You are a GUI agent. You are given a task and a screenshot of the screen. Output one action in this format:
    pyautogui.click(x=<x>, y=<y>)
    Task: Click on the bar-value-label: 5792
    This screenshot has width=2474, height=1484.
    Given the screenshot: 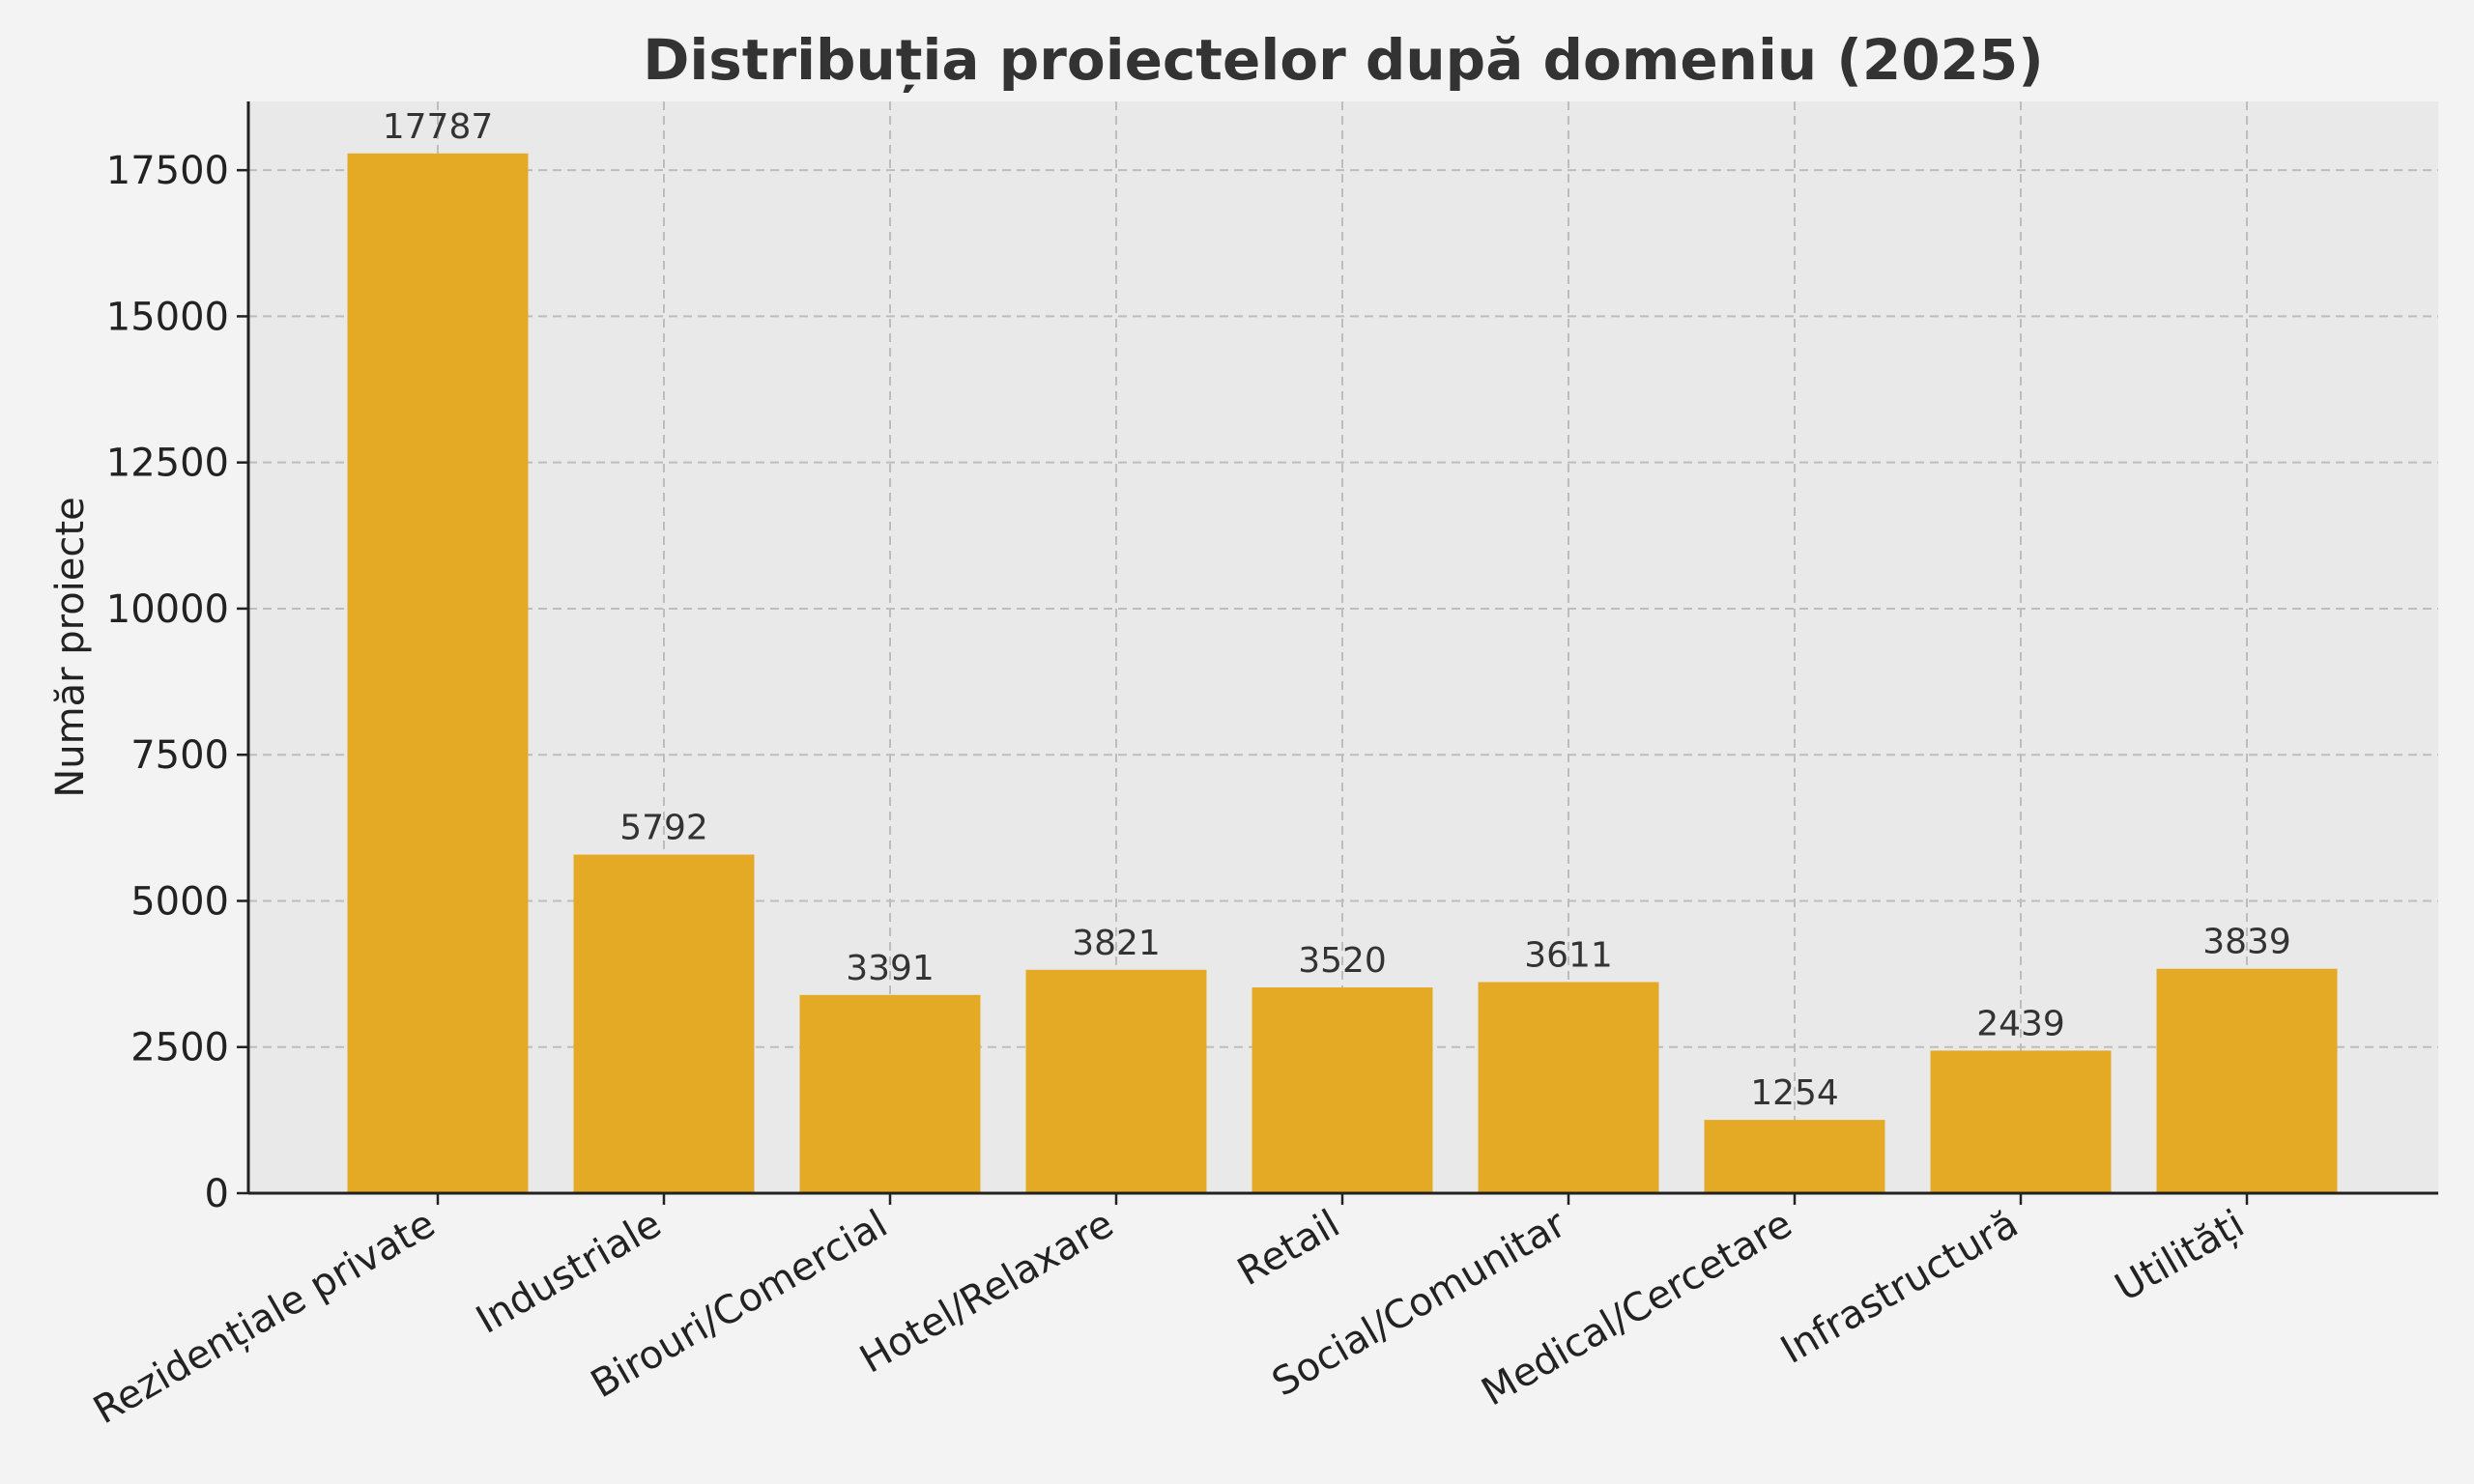 What is the action you would take?
    pyautogui.click(x=664, y=828)
    